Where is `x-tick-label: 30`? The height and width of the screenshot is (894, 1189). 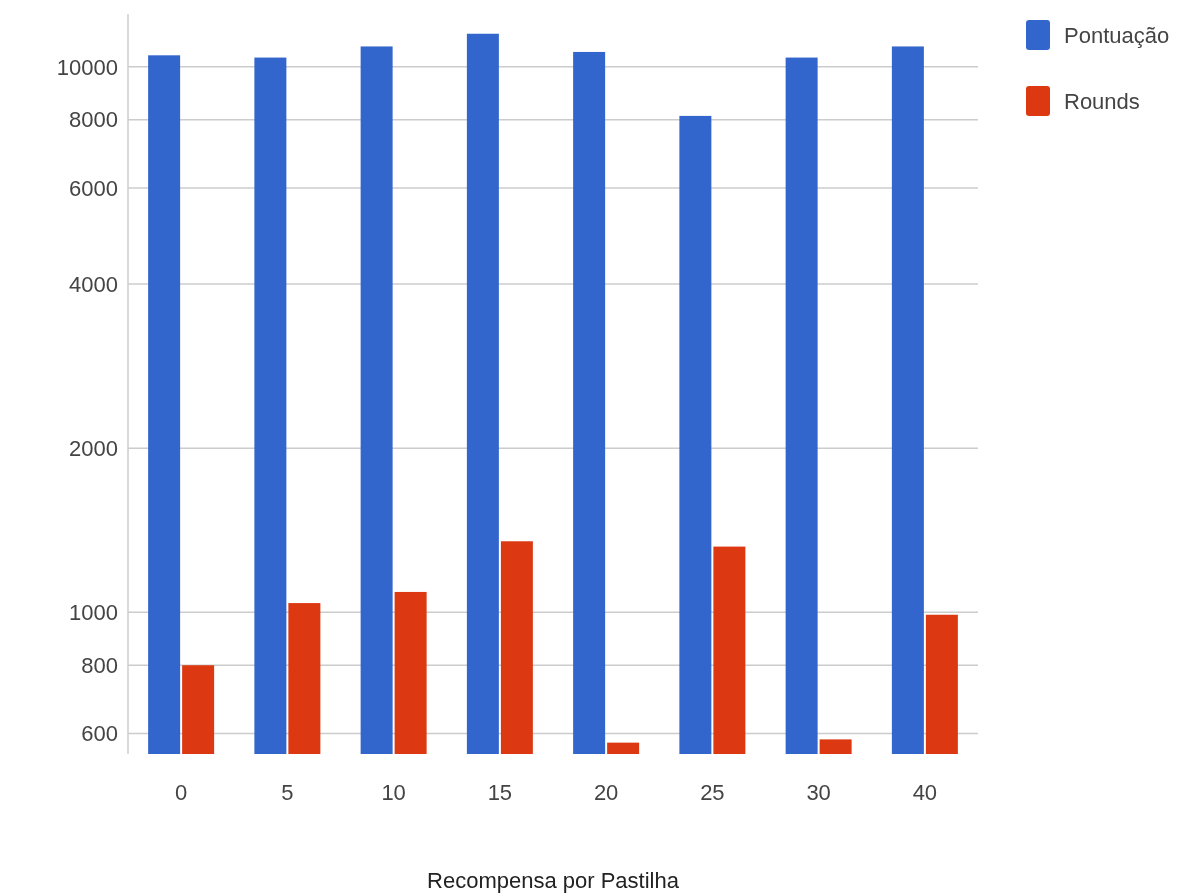 x-tick-label: 30 is located at coordinates (818, 792).